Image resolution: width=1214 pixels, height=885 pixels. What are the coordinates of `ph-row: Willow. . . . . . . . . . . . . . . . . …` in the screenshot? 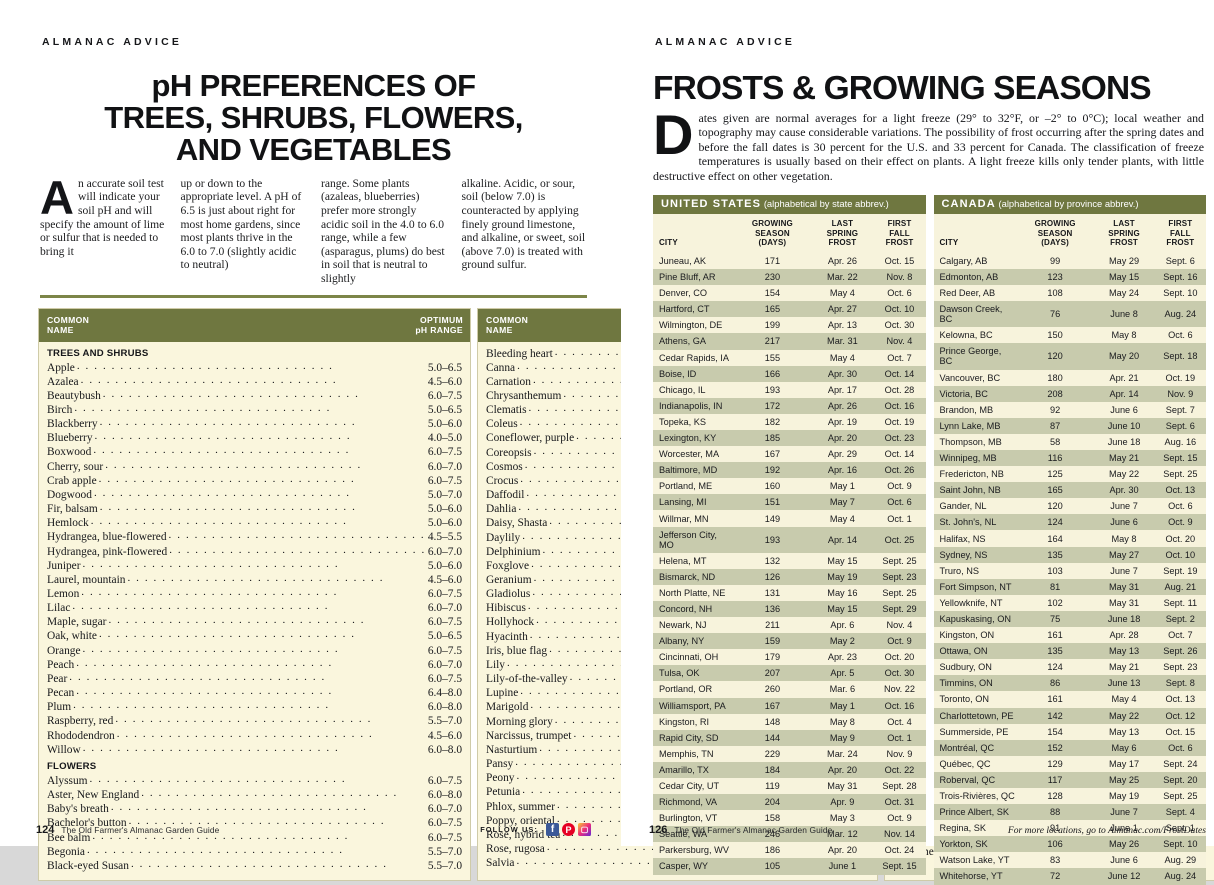 It's located at (254, 749).